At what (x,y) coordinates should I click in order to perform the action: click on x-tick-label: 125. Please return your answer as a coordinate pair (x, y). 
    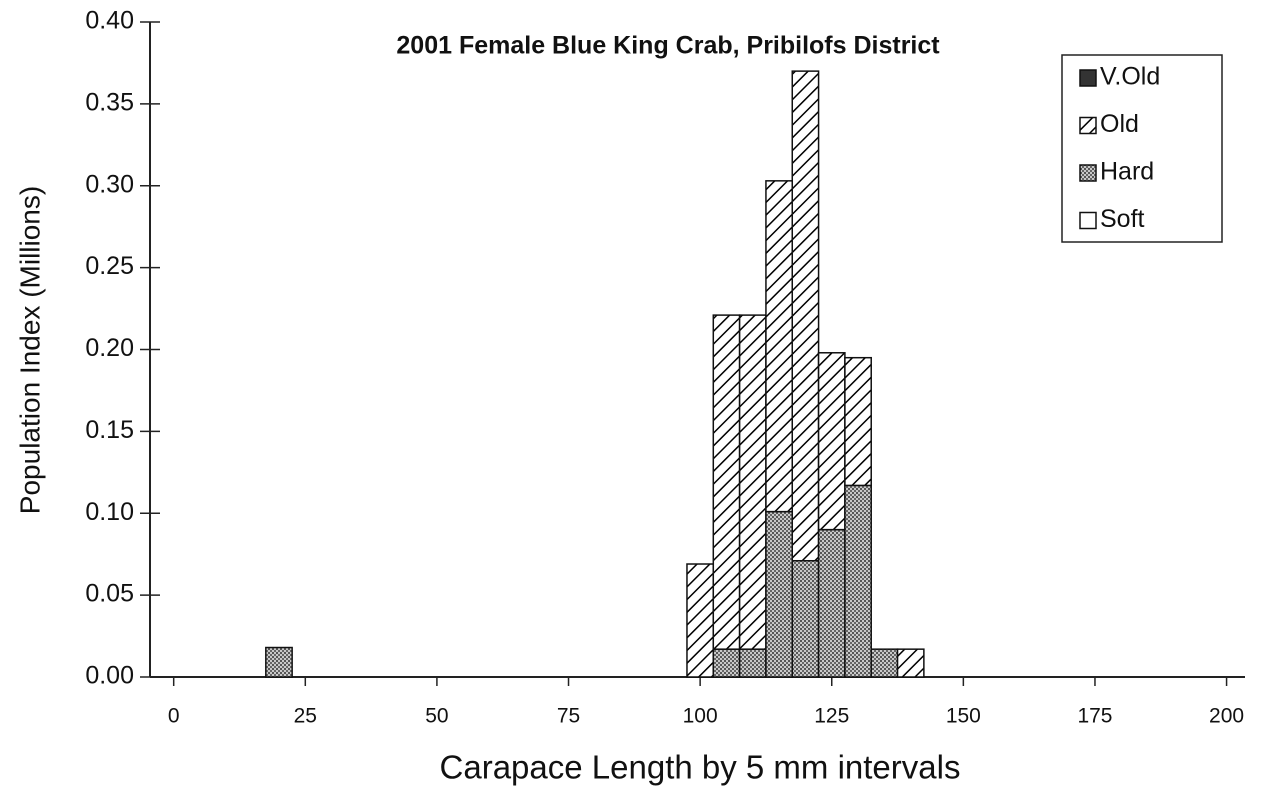
    Looking at the image, I should click on (831, 716).